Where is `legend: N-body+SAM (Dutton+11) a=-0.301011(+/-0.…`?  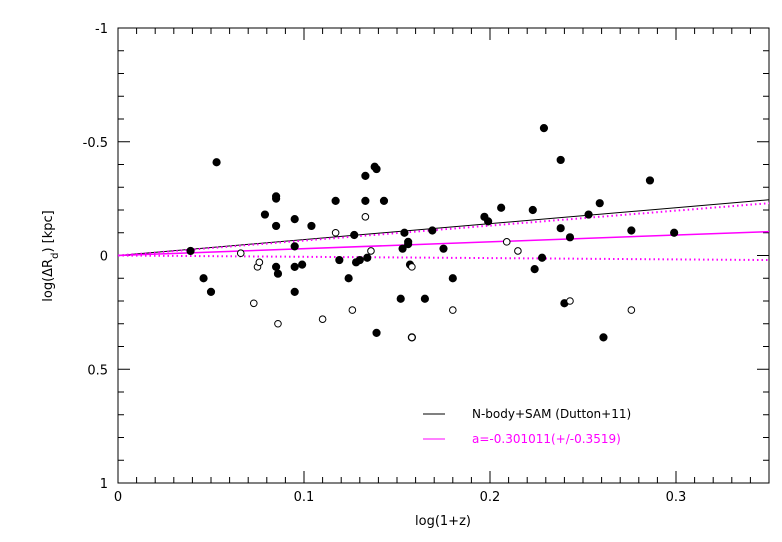
legend: N-body+SAM (Dutton+11) a=-0.301011(+/-0.… is located at coordinates (527, 426).